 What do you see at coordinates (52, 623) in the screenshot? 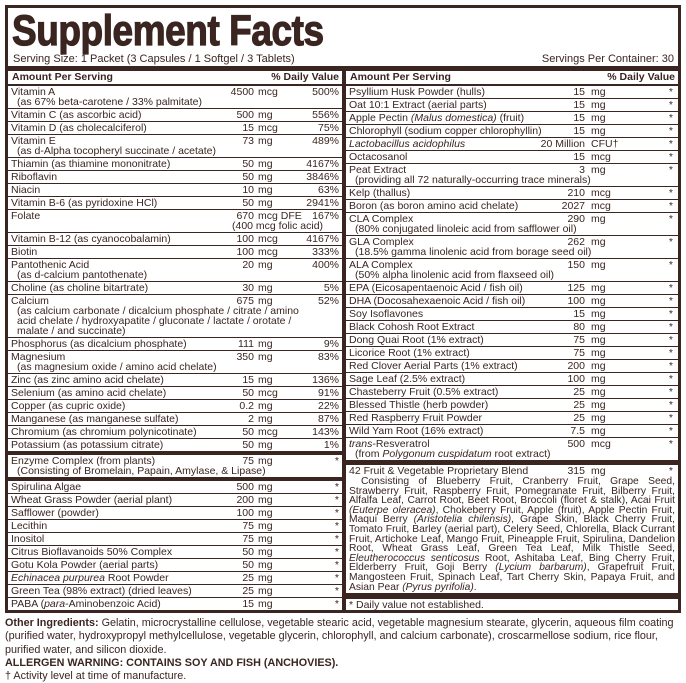
I see `other-ingredients-label: Other Ingredients:` at bounding box center [52, 623].